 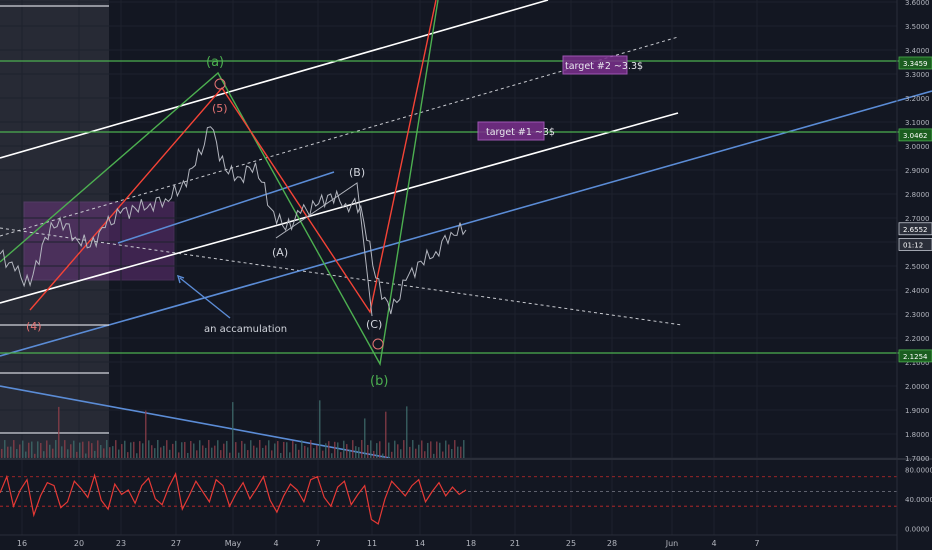 What do you see at coordinates (220, 108) in the screenshot?
I see `label-5: (5)` at bounding box center [220, 108].